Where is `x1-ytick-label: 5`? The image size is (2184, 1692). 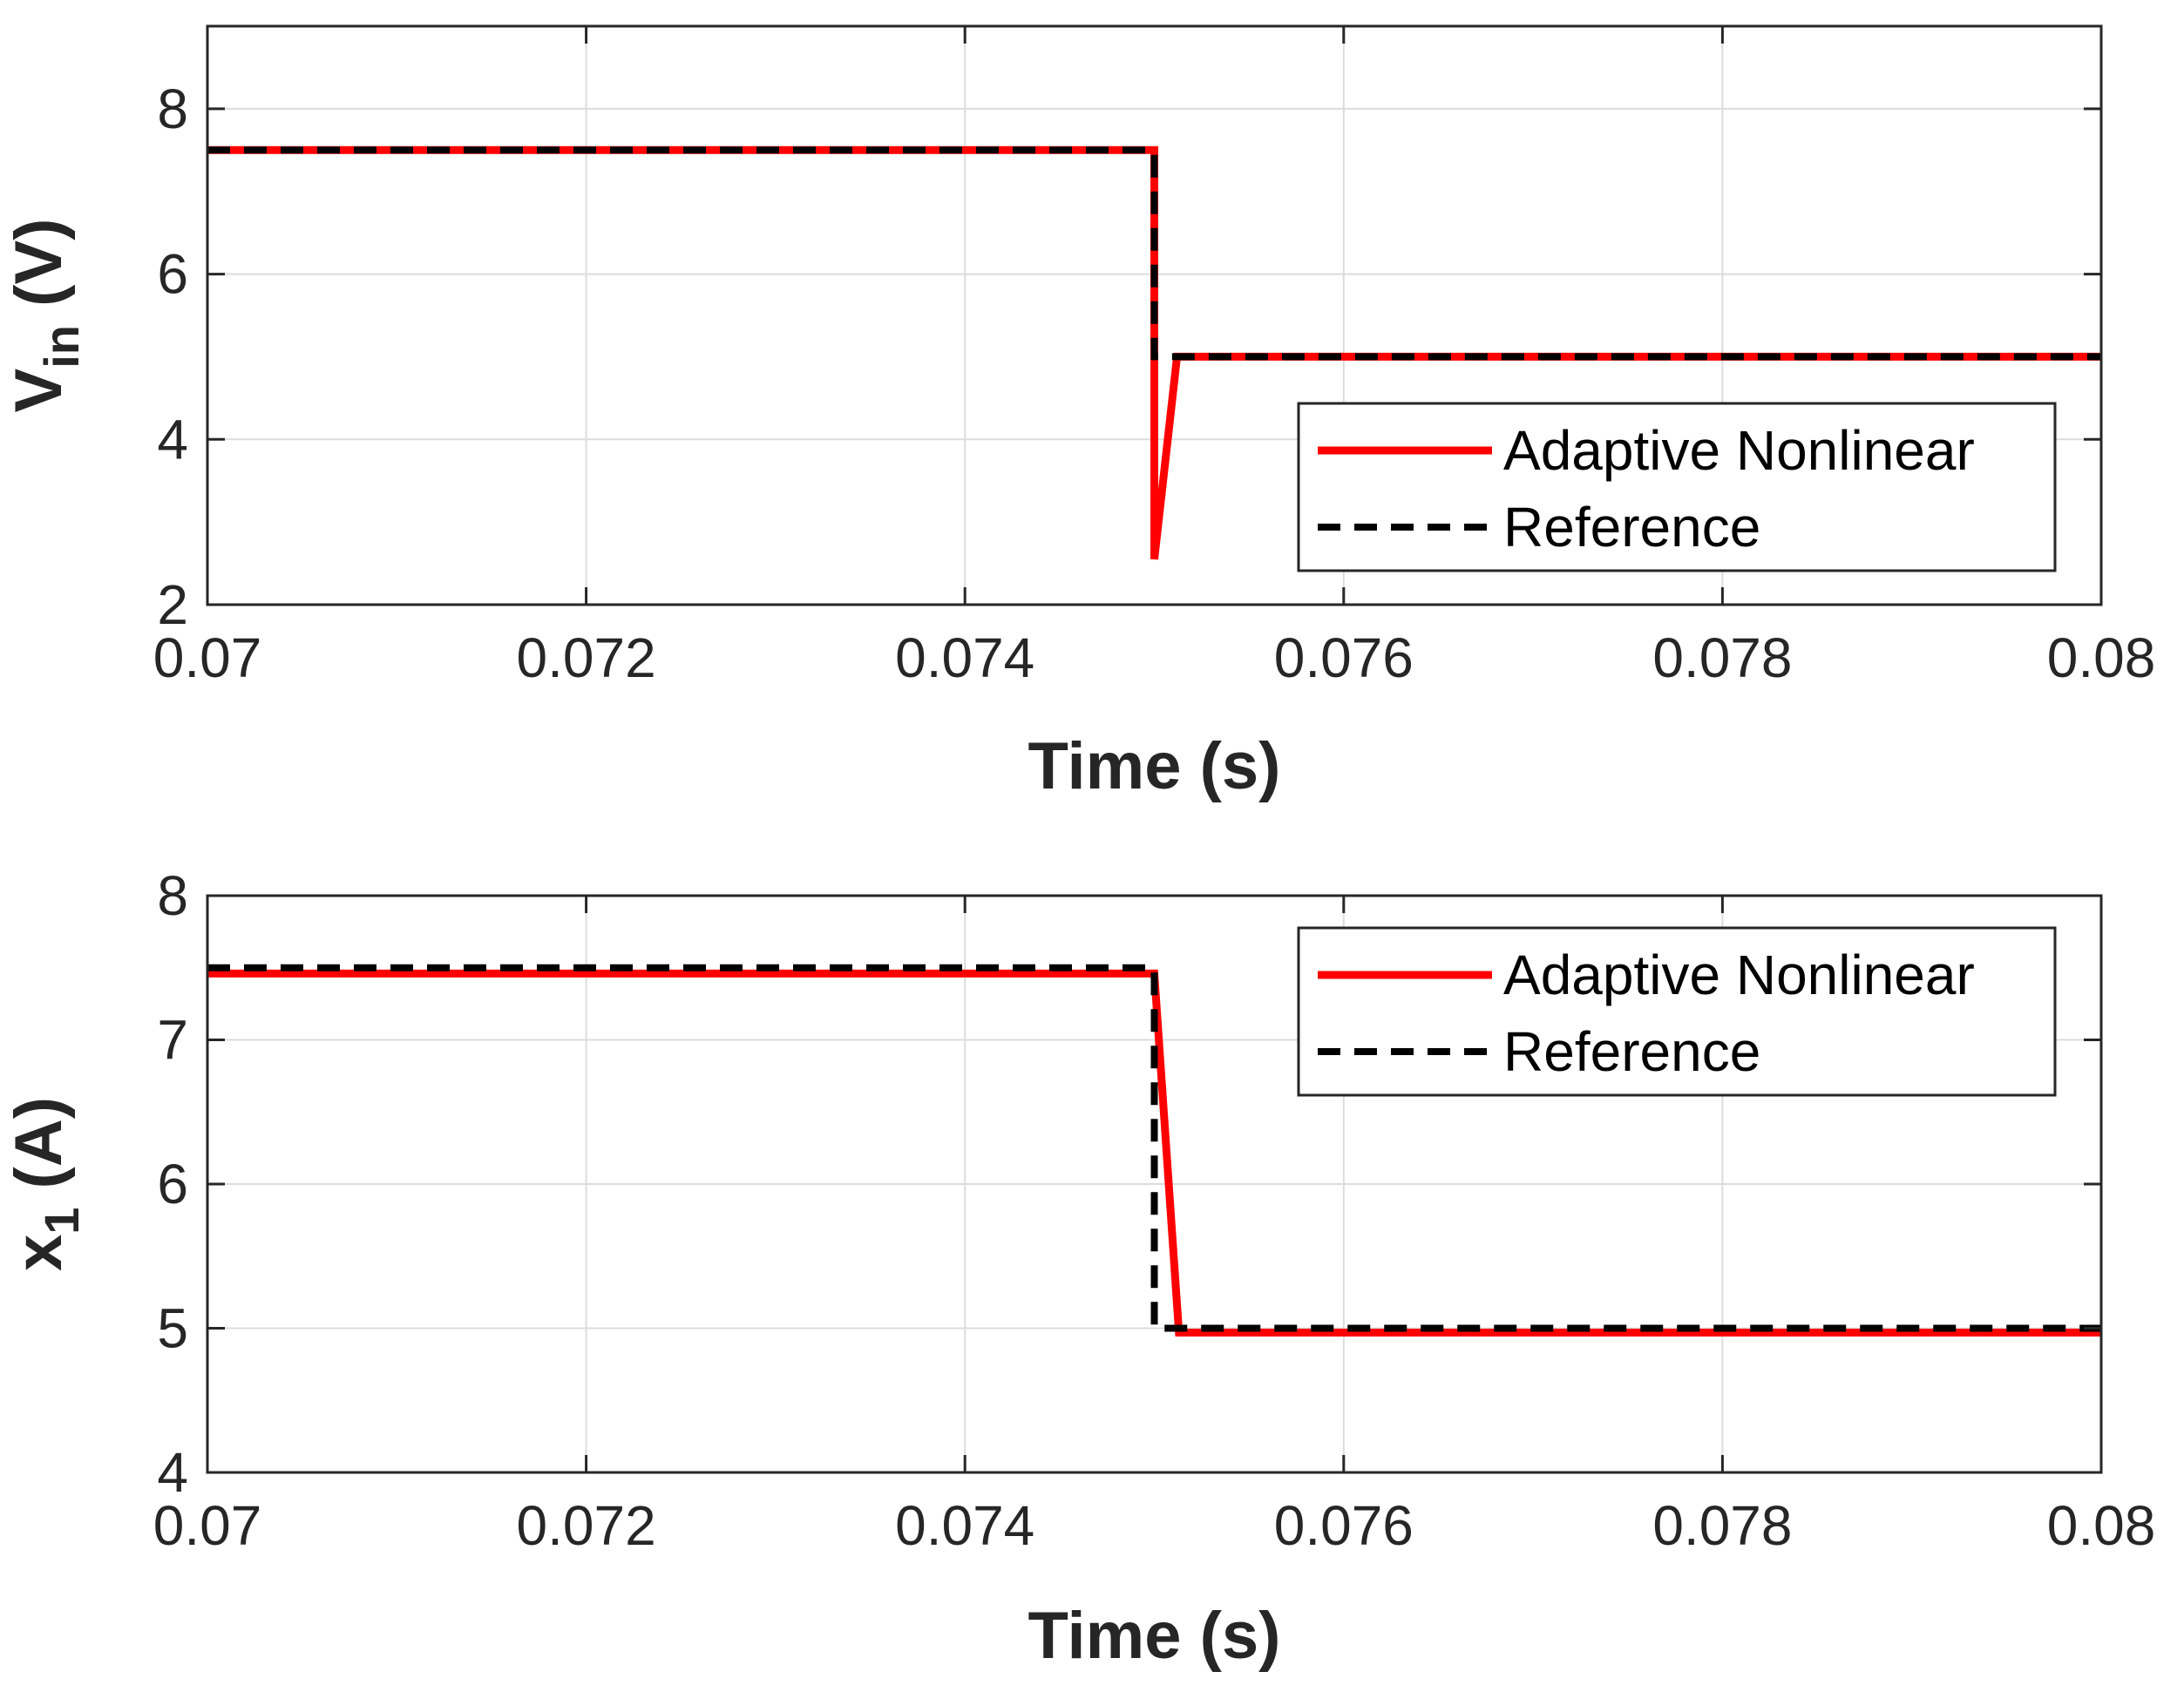
x1-ytick-label: 5 is located at coordinates (172, 1328).